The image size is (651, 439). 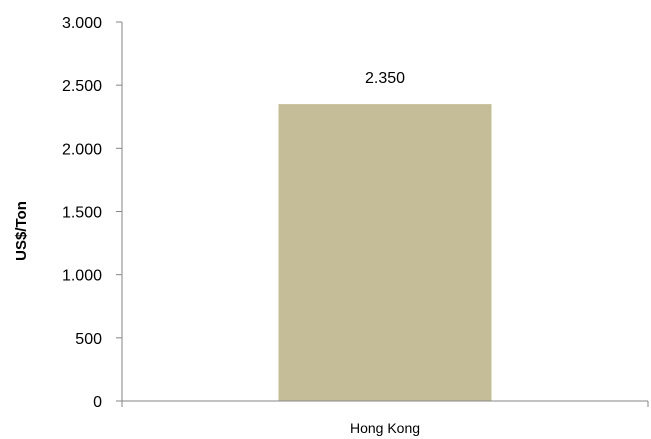 What do you see at coordinates (21, 231) in the screenshot?
I see `y-axis-title: US$/Ton` at bounding box center [21, 231].